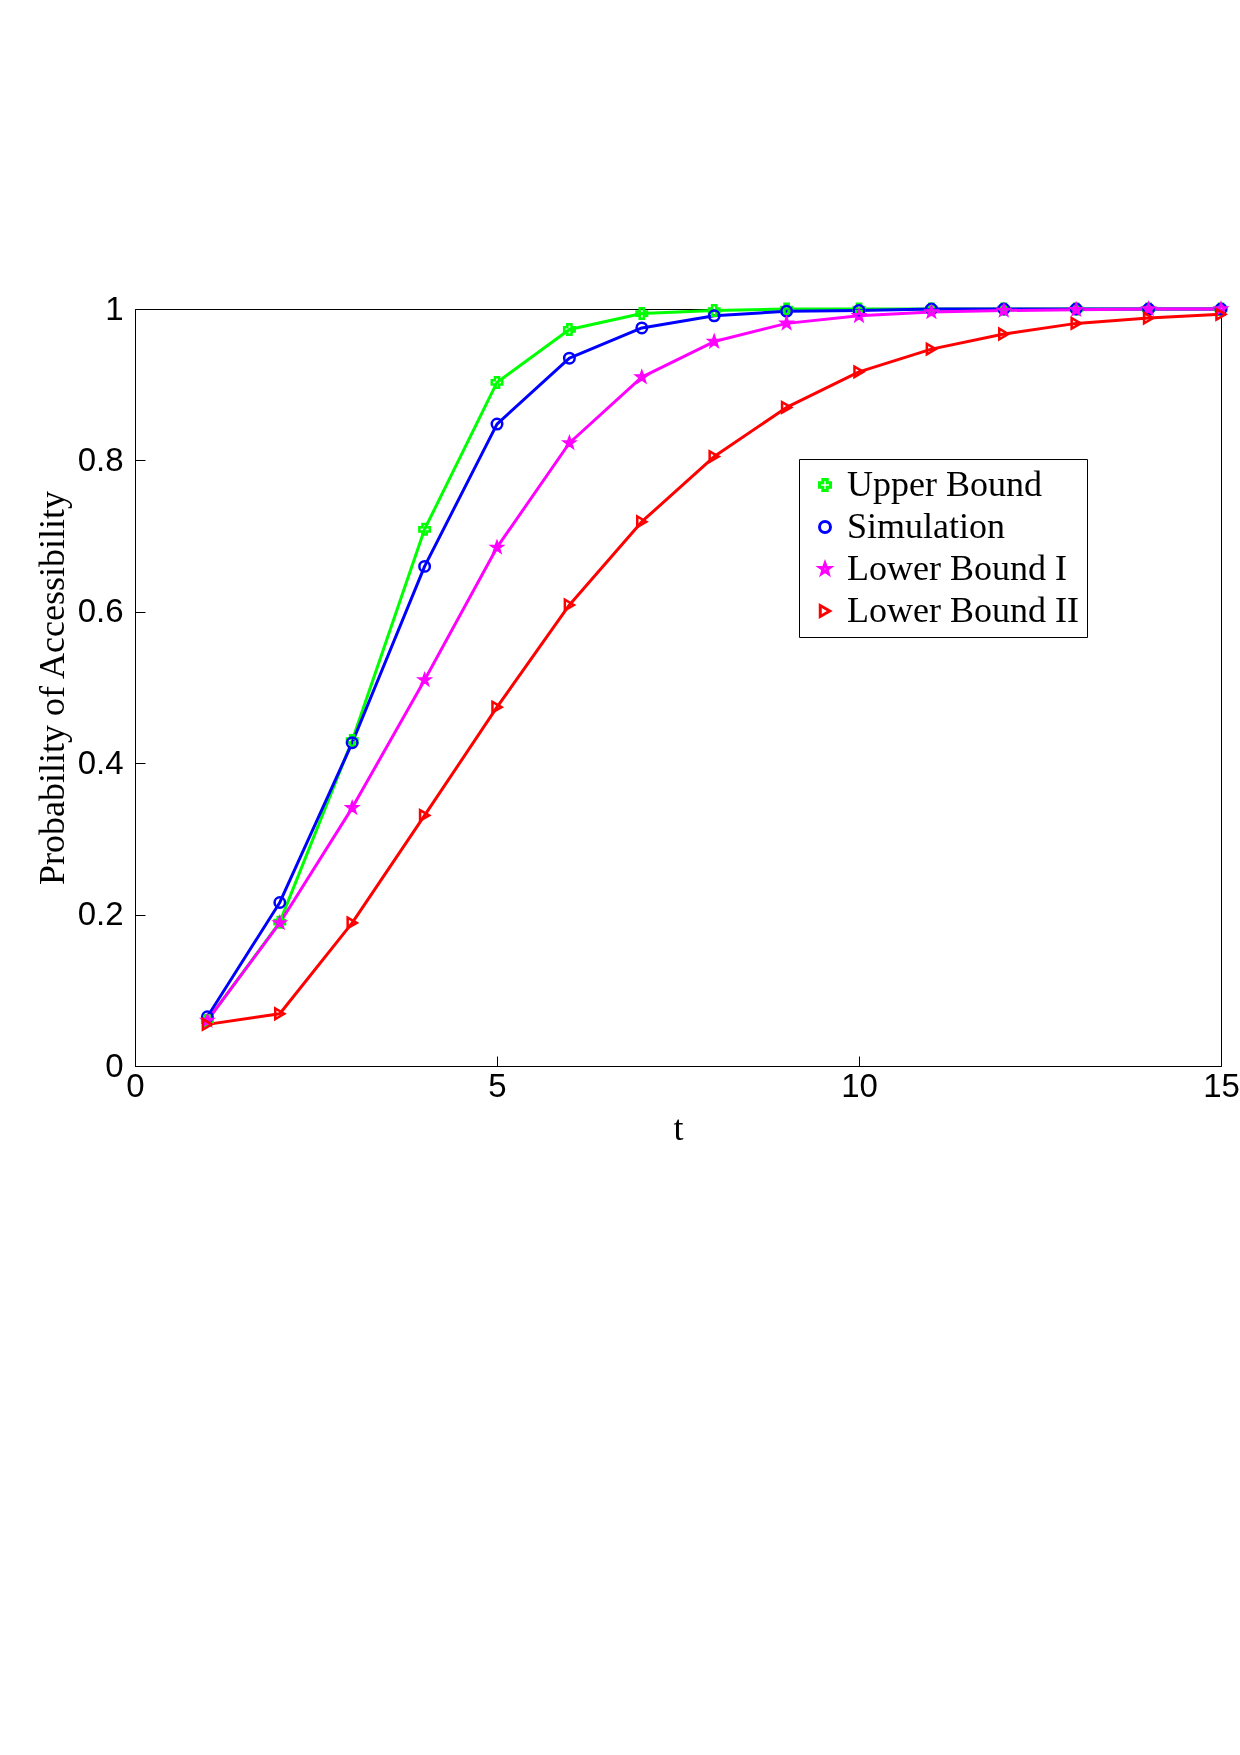  Describe the element at coordinates (100, 914) in the screenshot. I see `y-tick-label: 0.2` at that location.